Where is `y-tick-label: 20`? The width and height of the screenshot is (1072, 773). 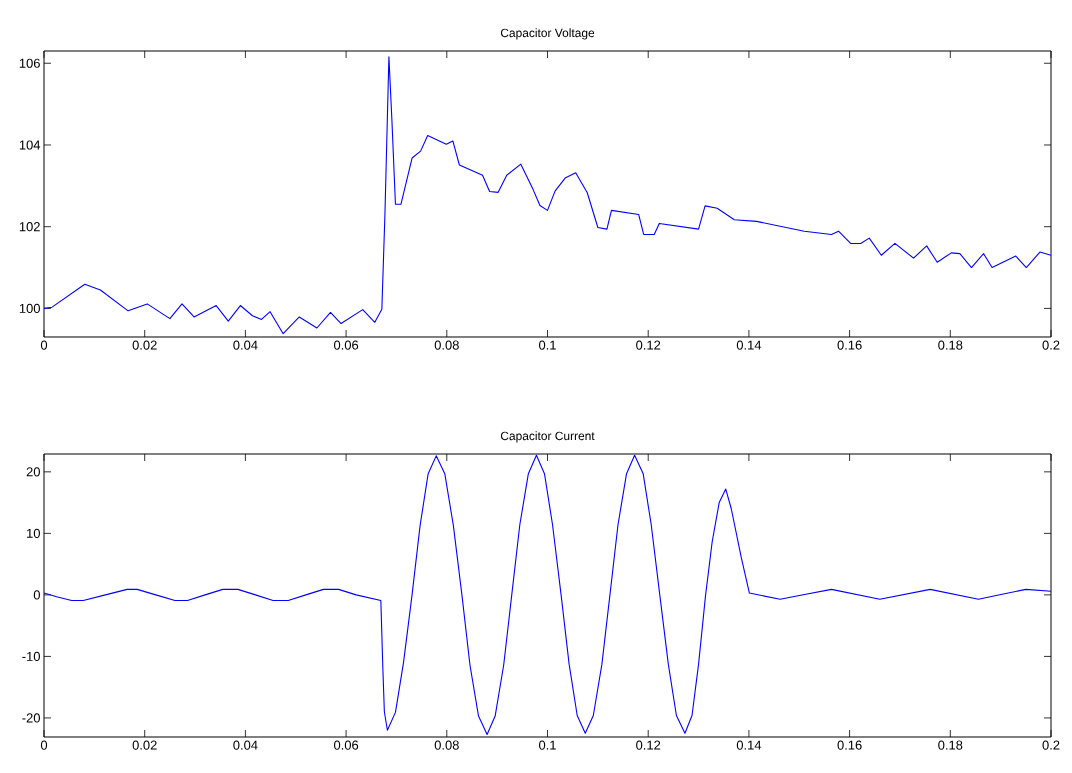 y-tick-label: 20 is located at coordinates (33, 472).